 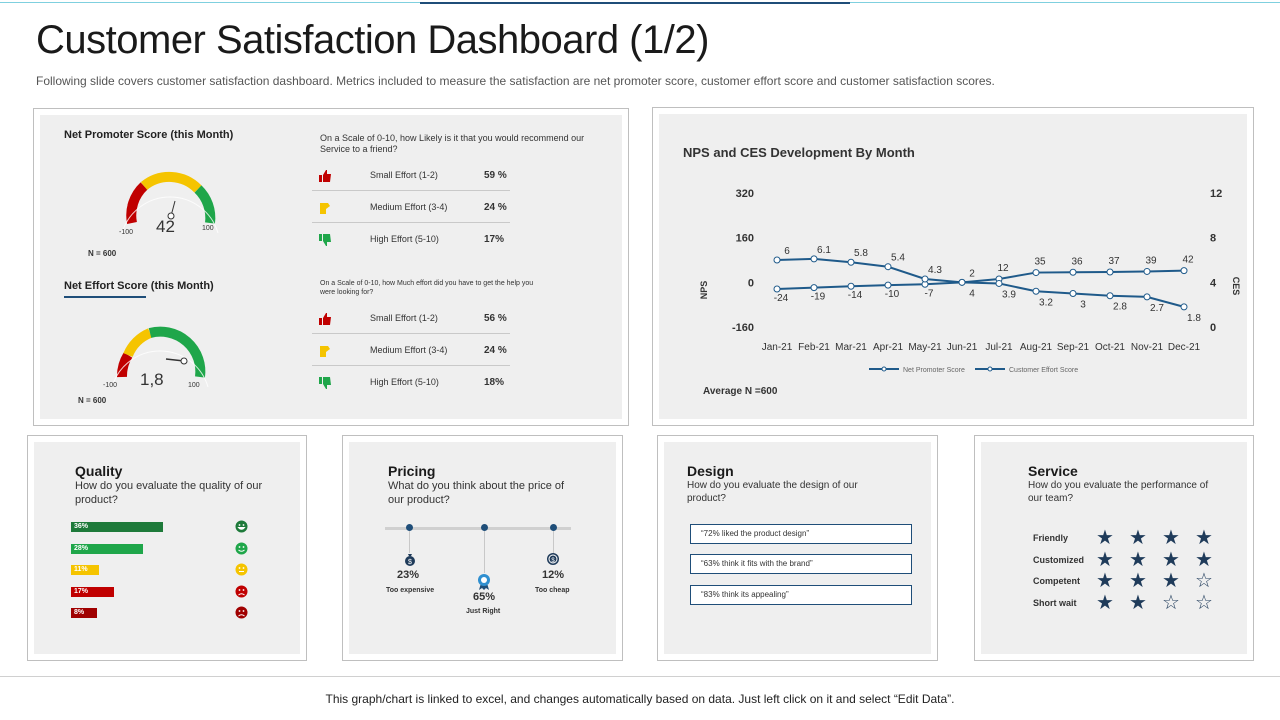 What do you see at coordinates (325, 383) in the screenshot?
I see `thumbs-down-icon` at bounding box center [325, 383].